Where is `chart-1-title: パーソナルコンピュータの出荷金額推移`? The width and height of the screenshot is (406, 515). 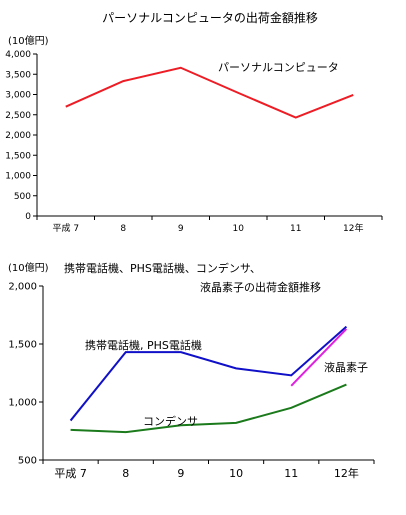
chart-1-title: パーソナルコンピュータの出荷金額推移 is located at coordinates (210, 17).